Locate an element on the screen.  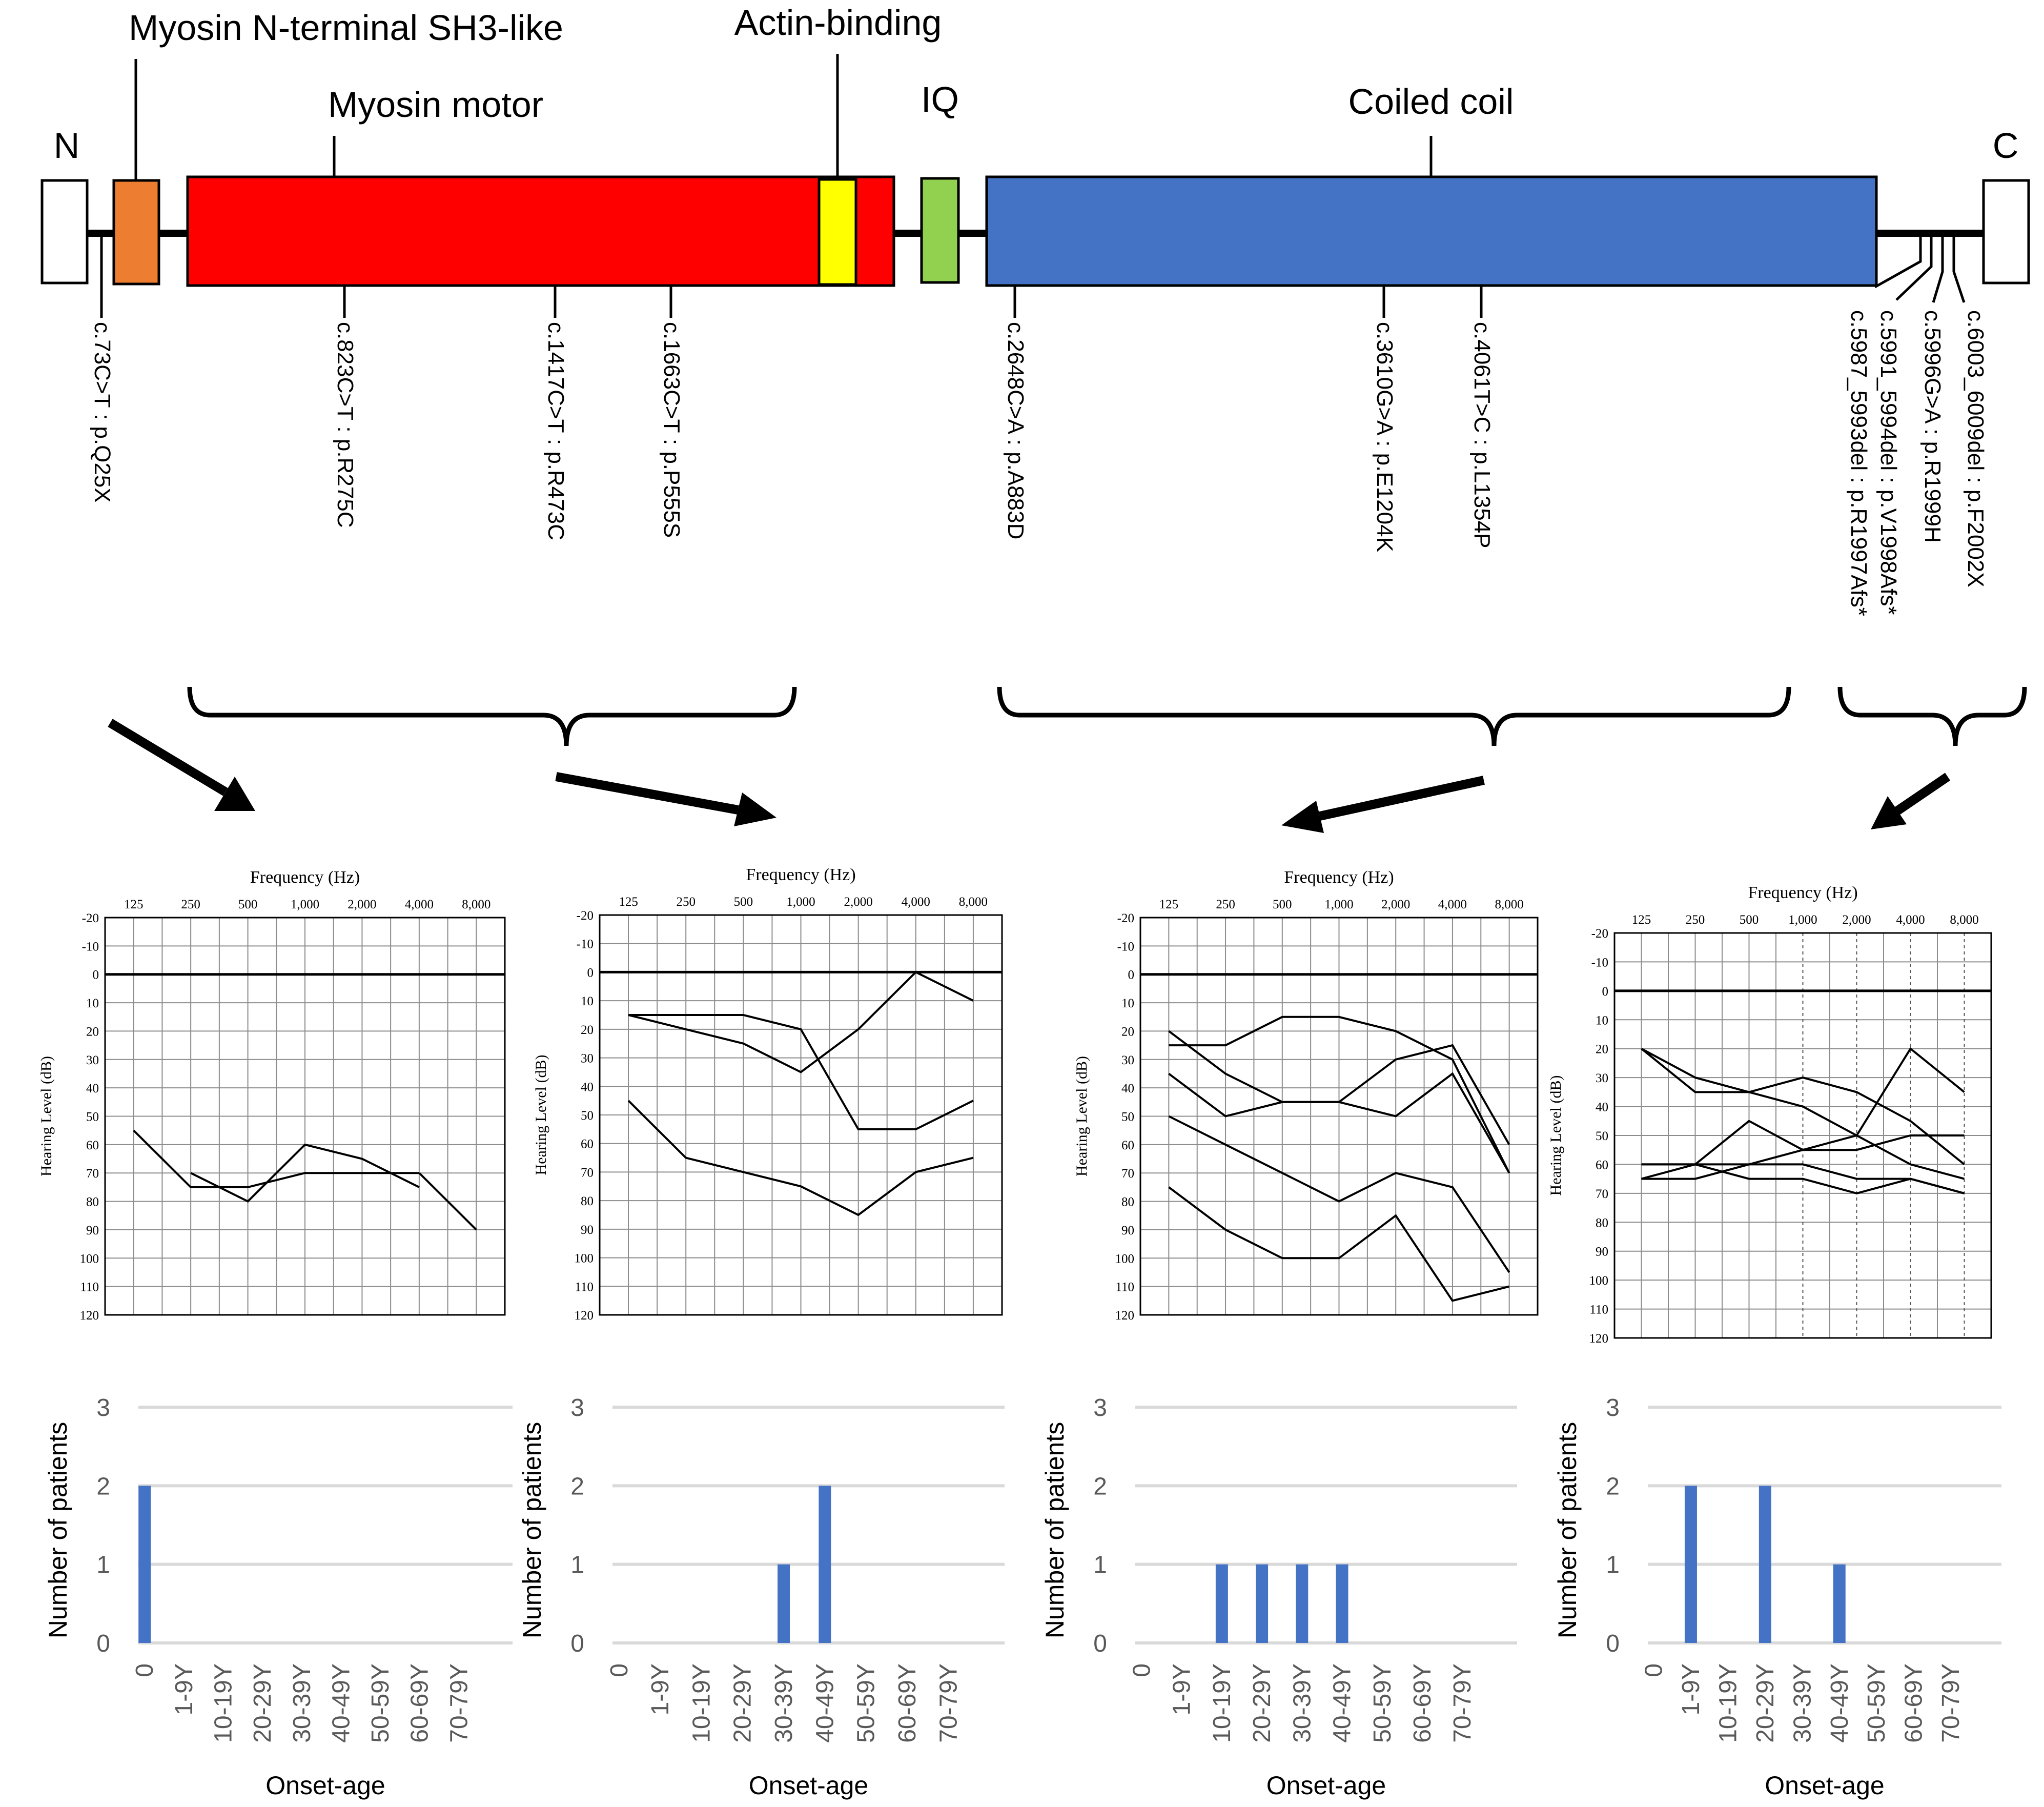
domain-sh3-like is located at coordinates (136, 232).